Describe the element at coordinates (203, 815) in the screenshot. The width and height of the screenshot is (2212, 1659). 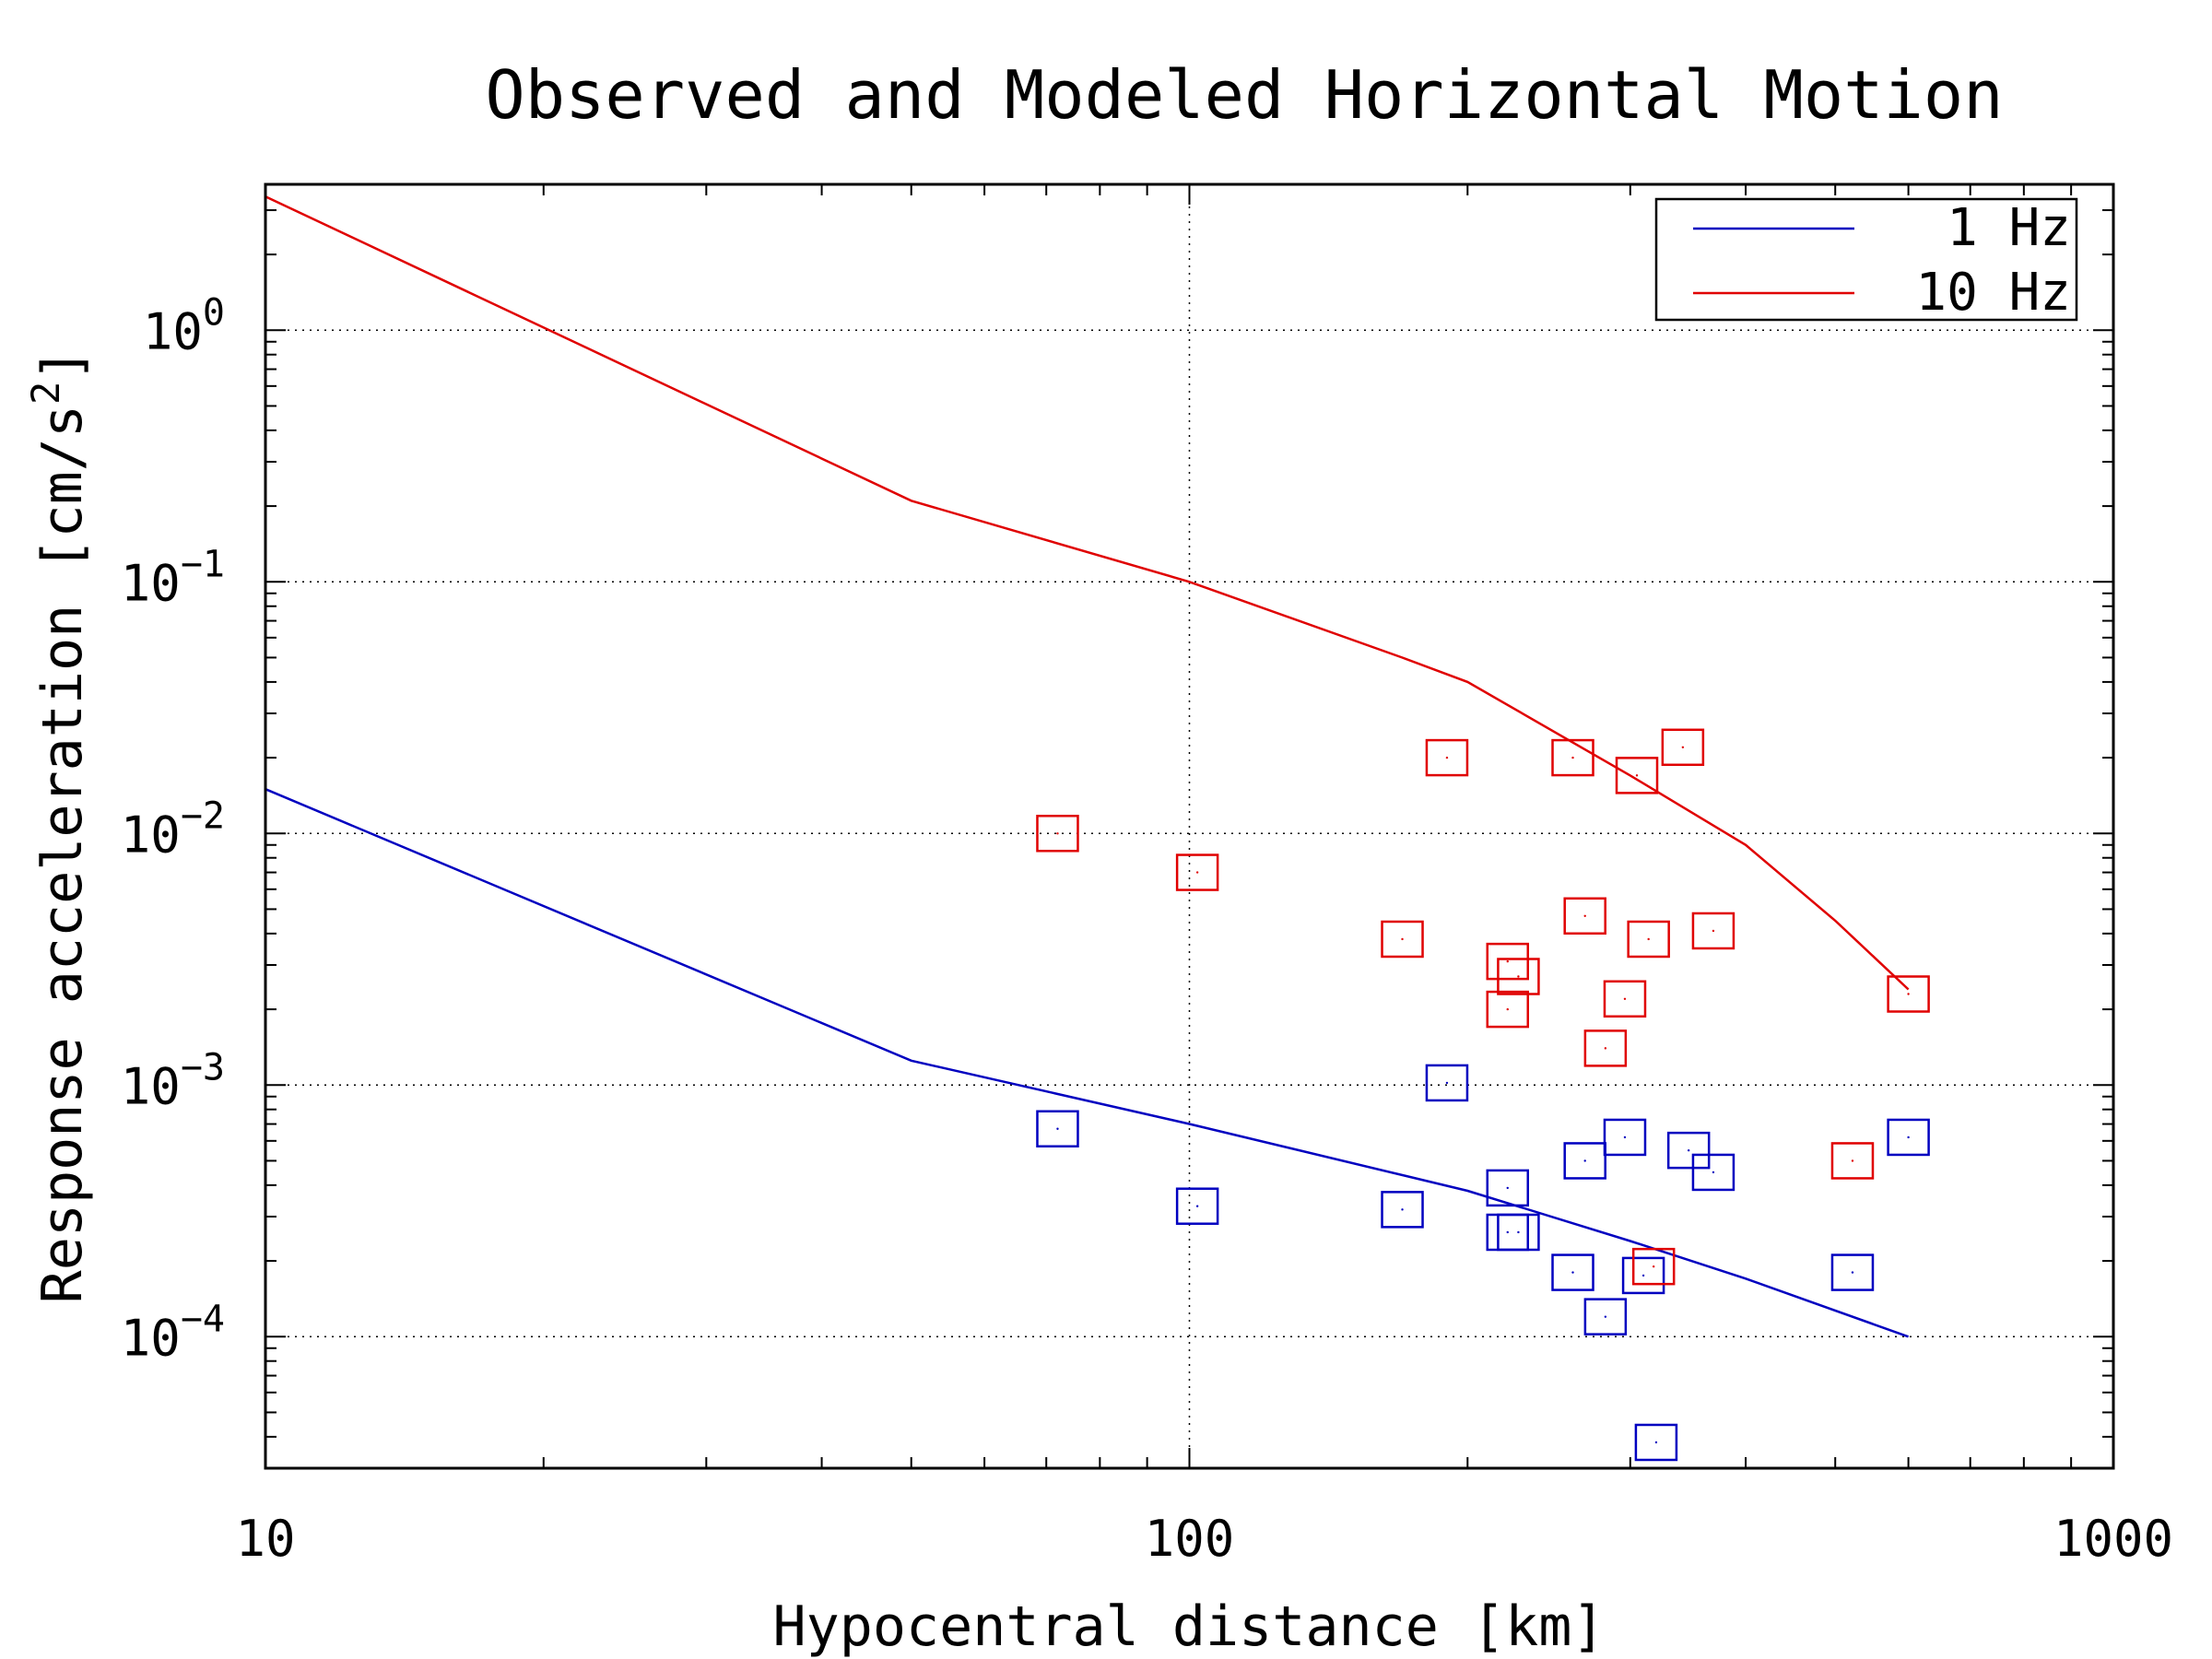
I see `y-tick-label-exponent: −2` at that location.